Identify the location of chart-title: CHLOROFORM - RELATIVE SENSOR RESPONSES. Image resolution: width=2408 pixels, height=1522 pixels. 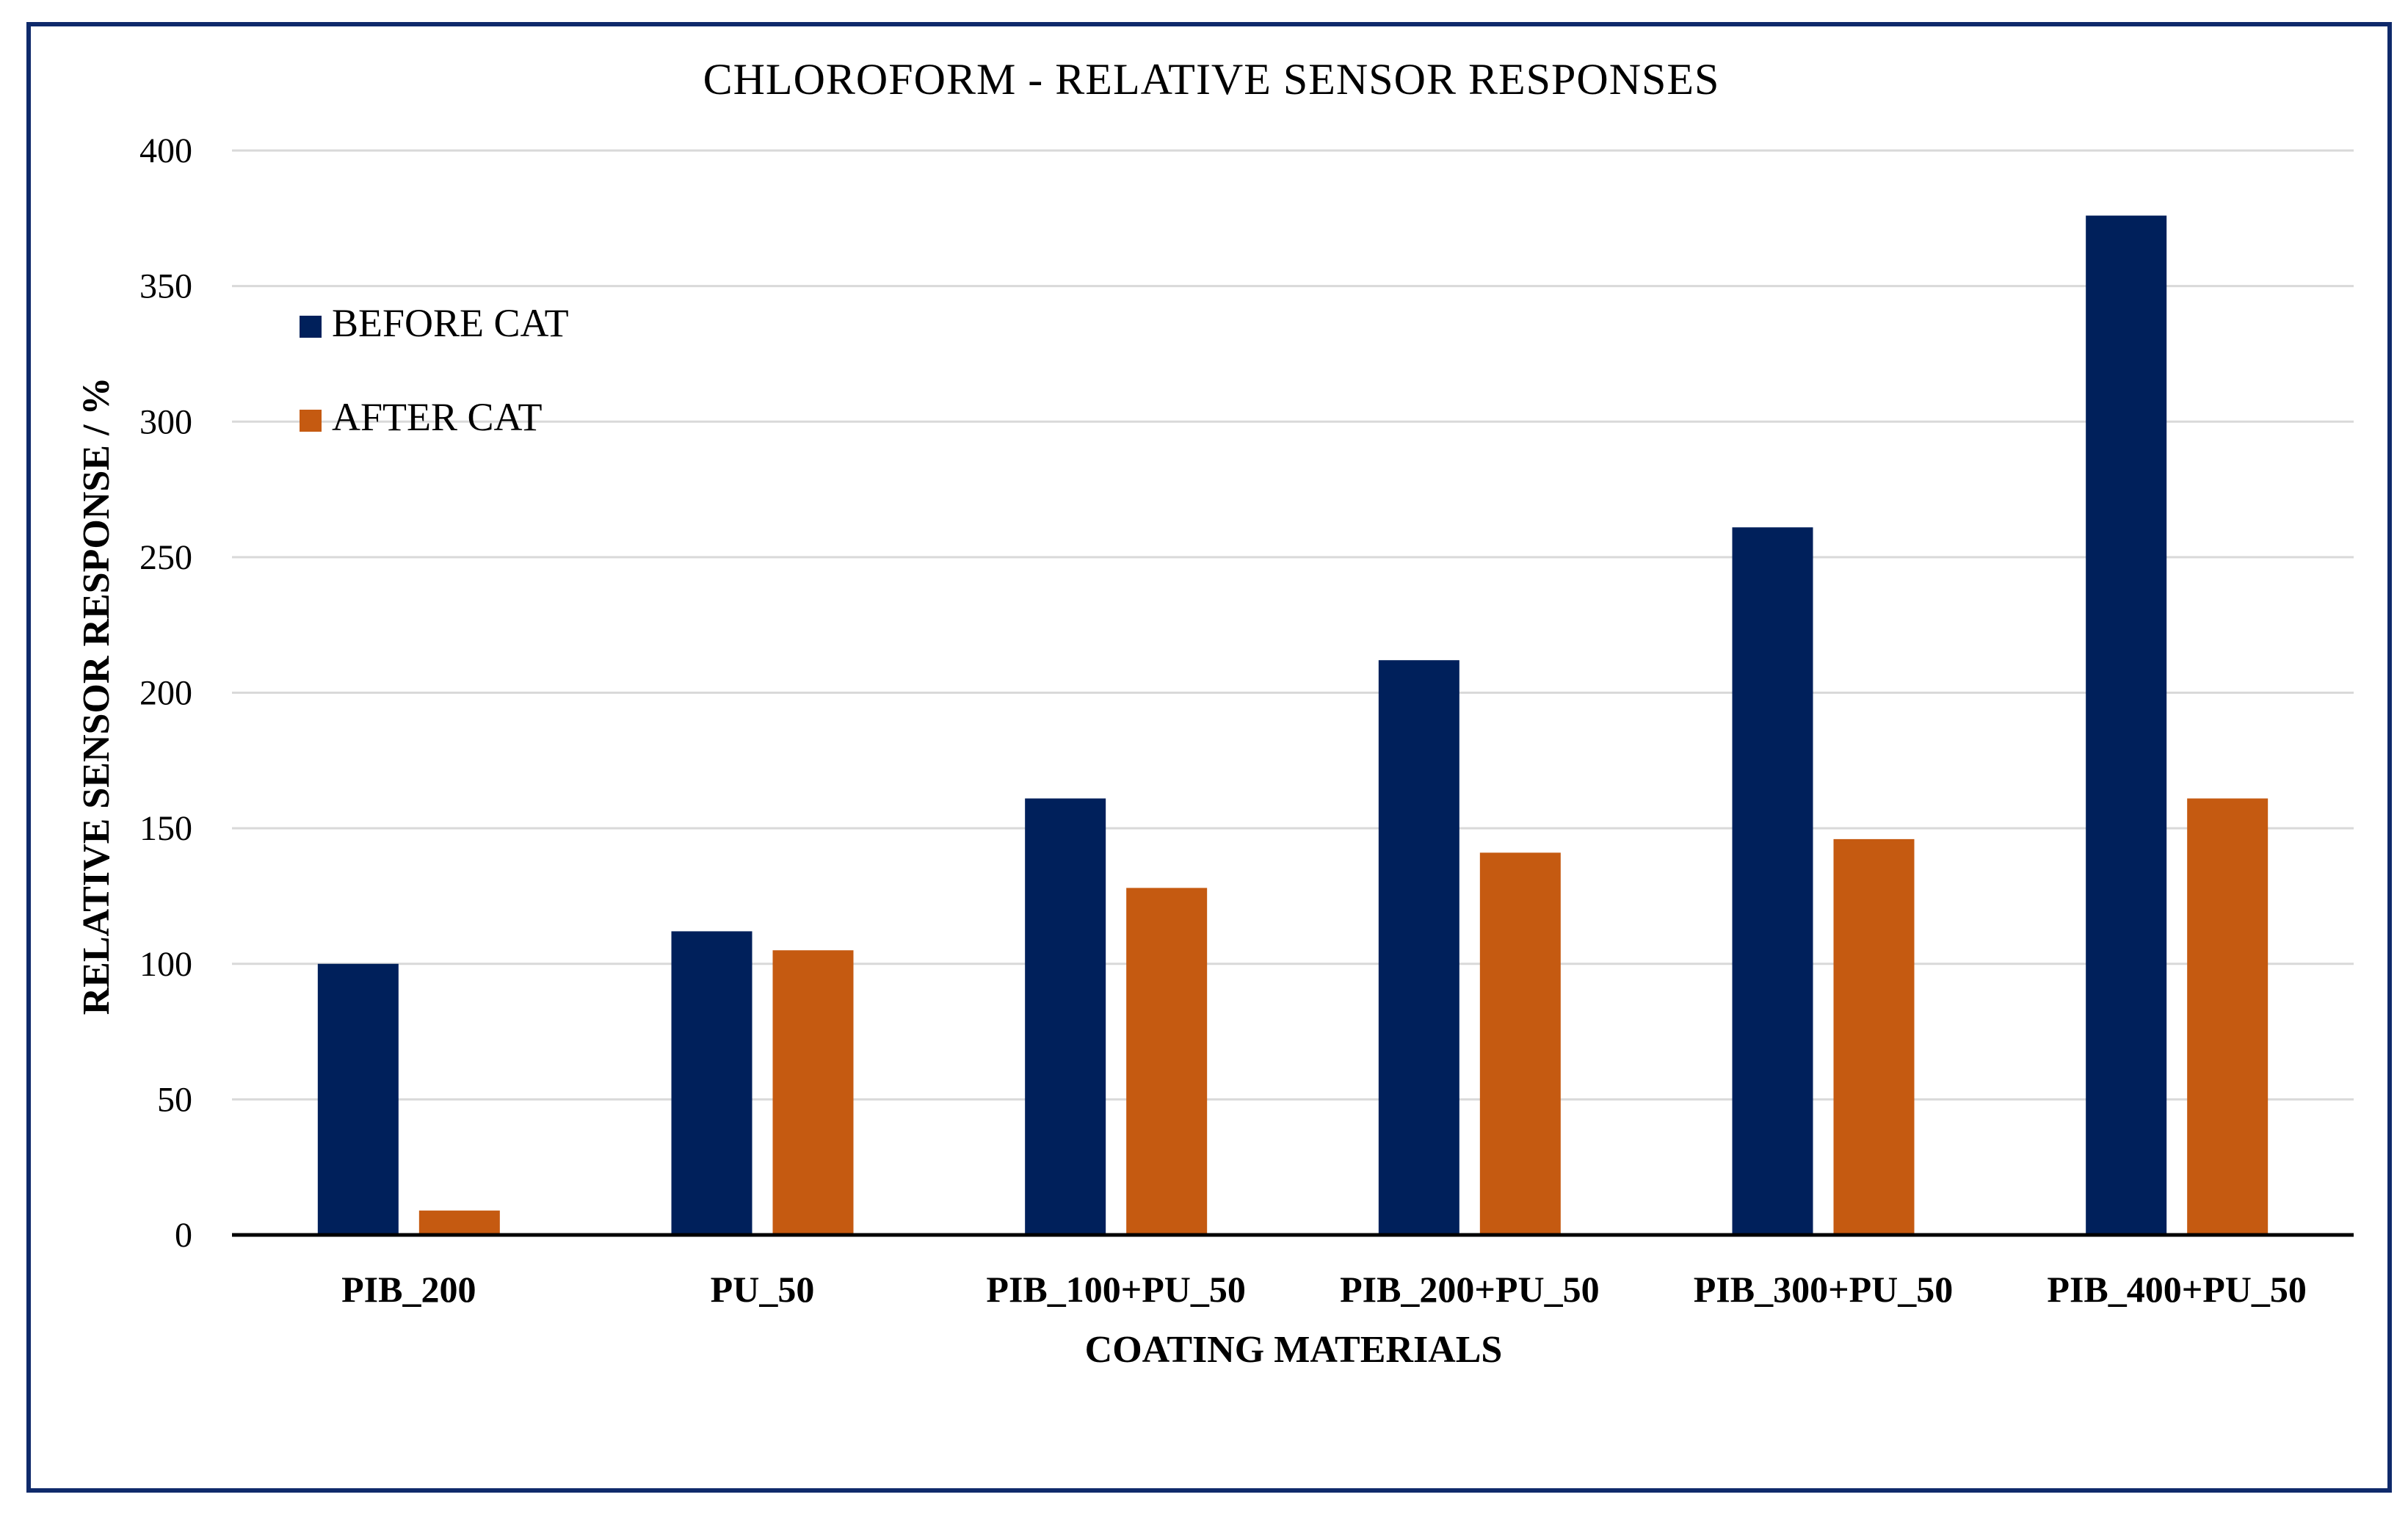
(1211, 79).